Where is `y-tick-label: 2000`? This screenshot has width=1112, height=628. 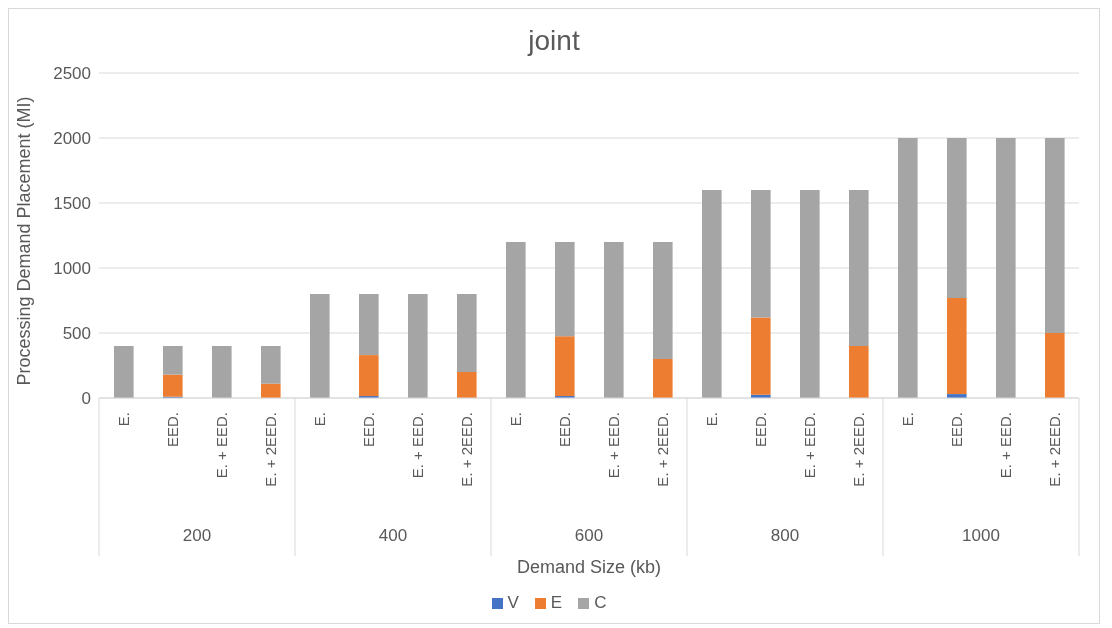 y-tick-label: 2000 is located at coordinates (72, 139).